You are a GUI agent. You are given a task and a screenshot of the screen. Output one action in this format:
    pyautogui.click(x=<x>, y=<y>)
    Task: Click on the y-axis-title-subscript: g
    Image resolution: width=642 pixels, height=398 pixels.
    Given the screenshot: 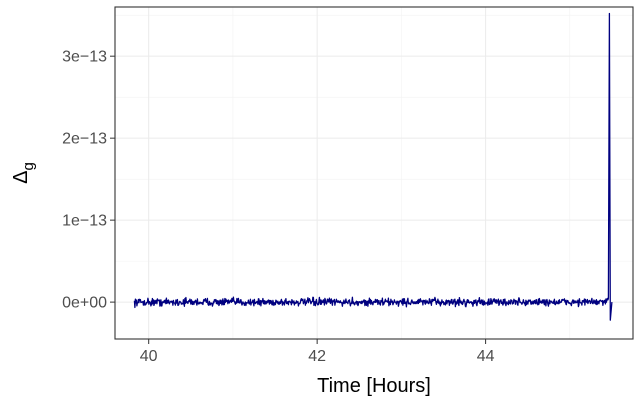 What is the action you would take?
    pyautogui.click(x=28, y=166)
    